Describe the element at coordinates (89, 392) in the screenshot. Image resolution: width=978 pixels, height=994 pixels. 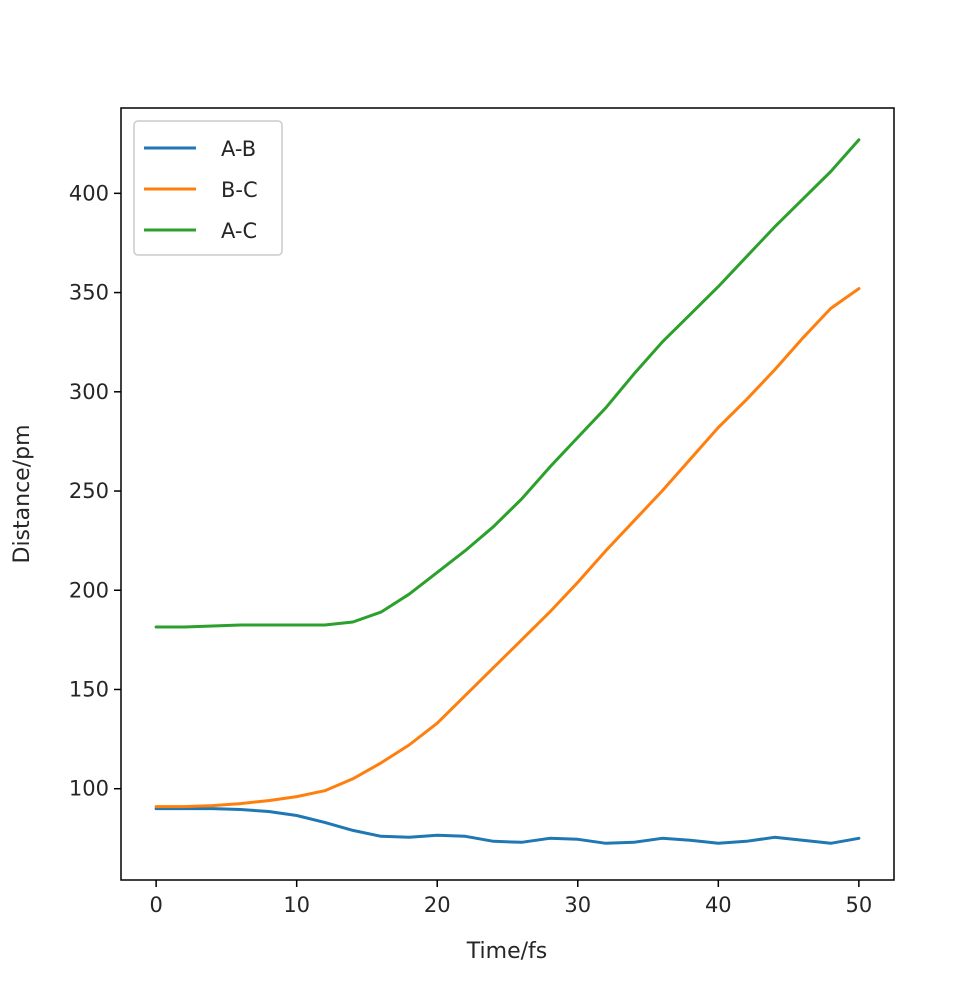
I see `y-tick-label: 300` at that location.